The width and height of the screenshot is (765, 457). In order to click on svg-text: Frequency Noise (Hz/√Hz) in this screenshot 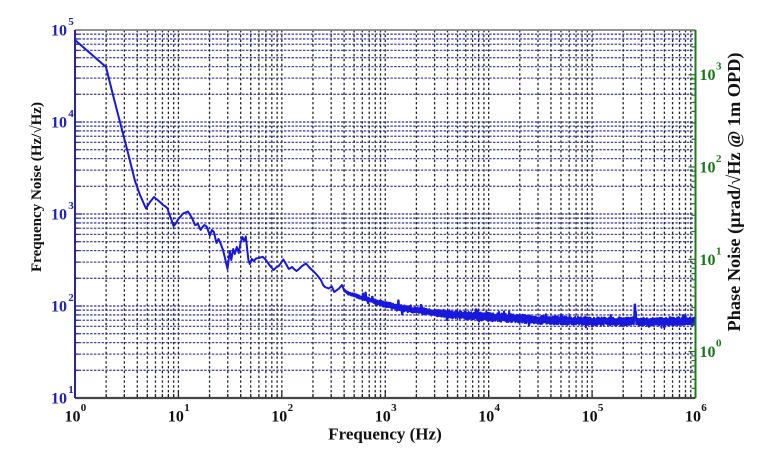, I will do `click(37, 187)`.